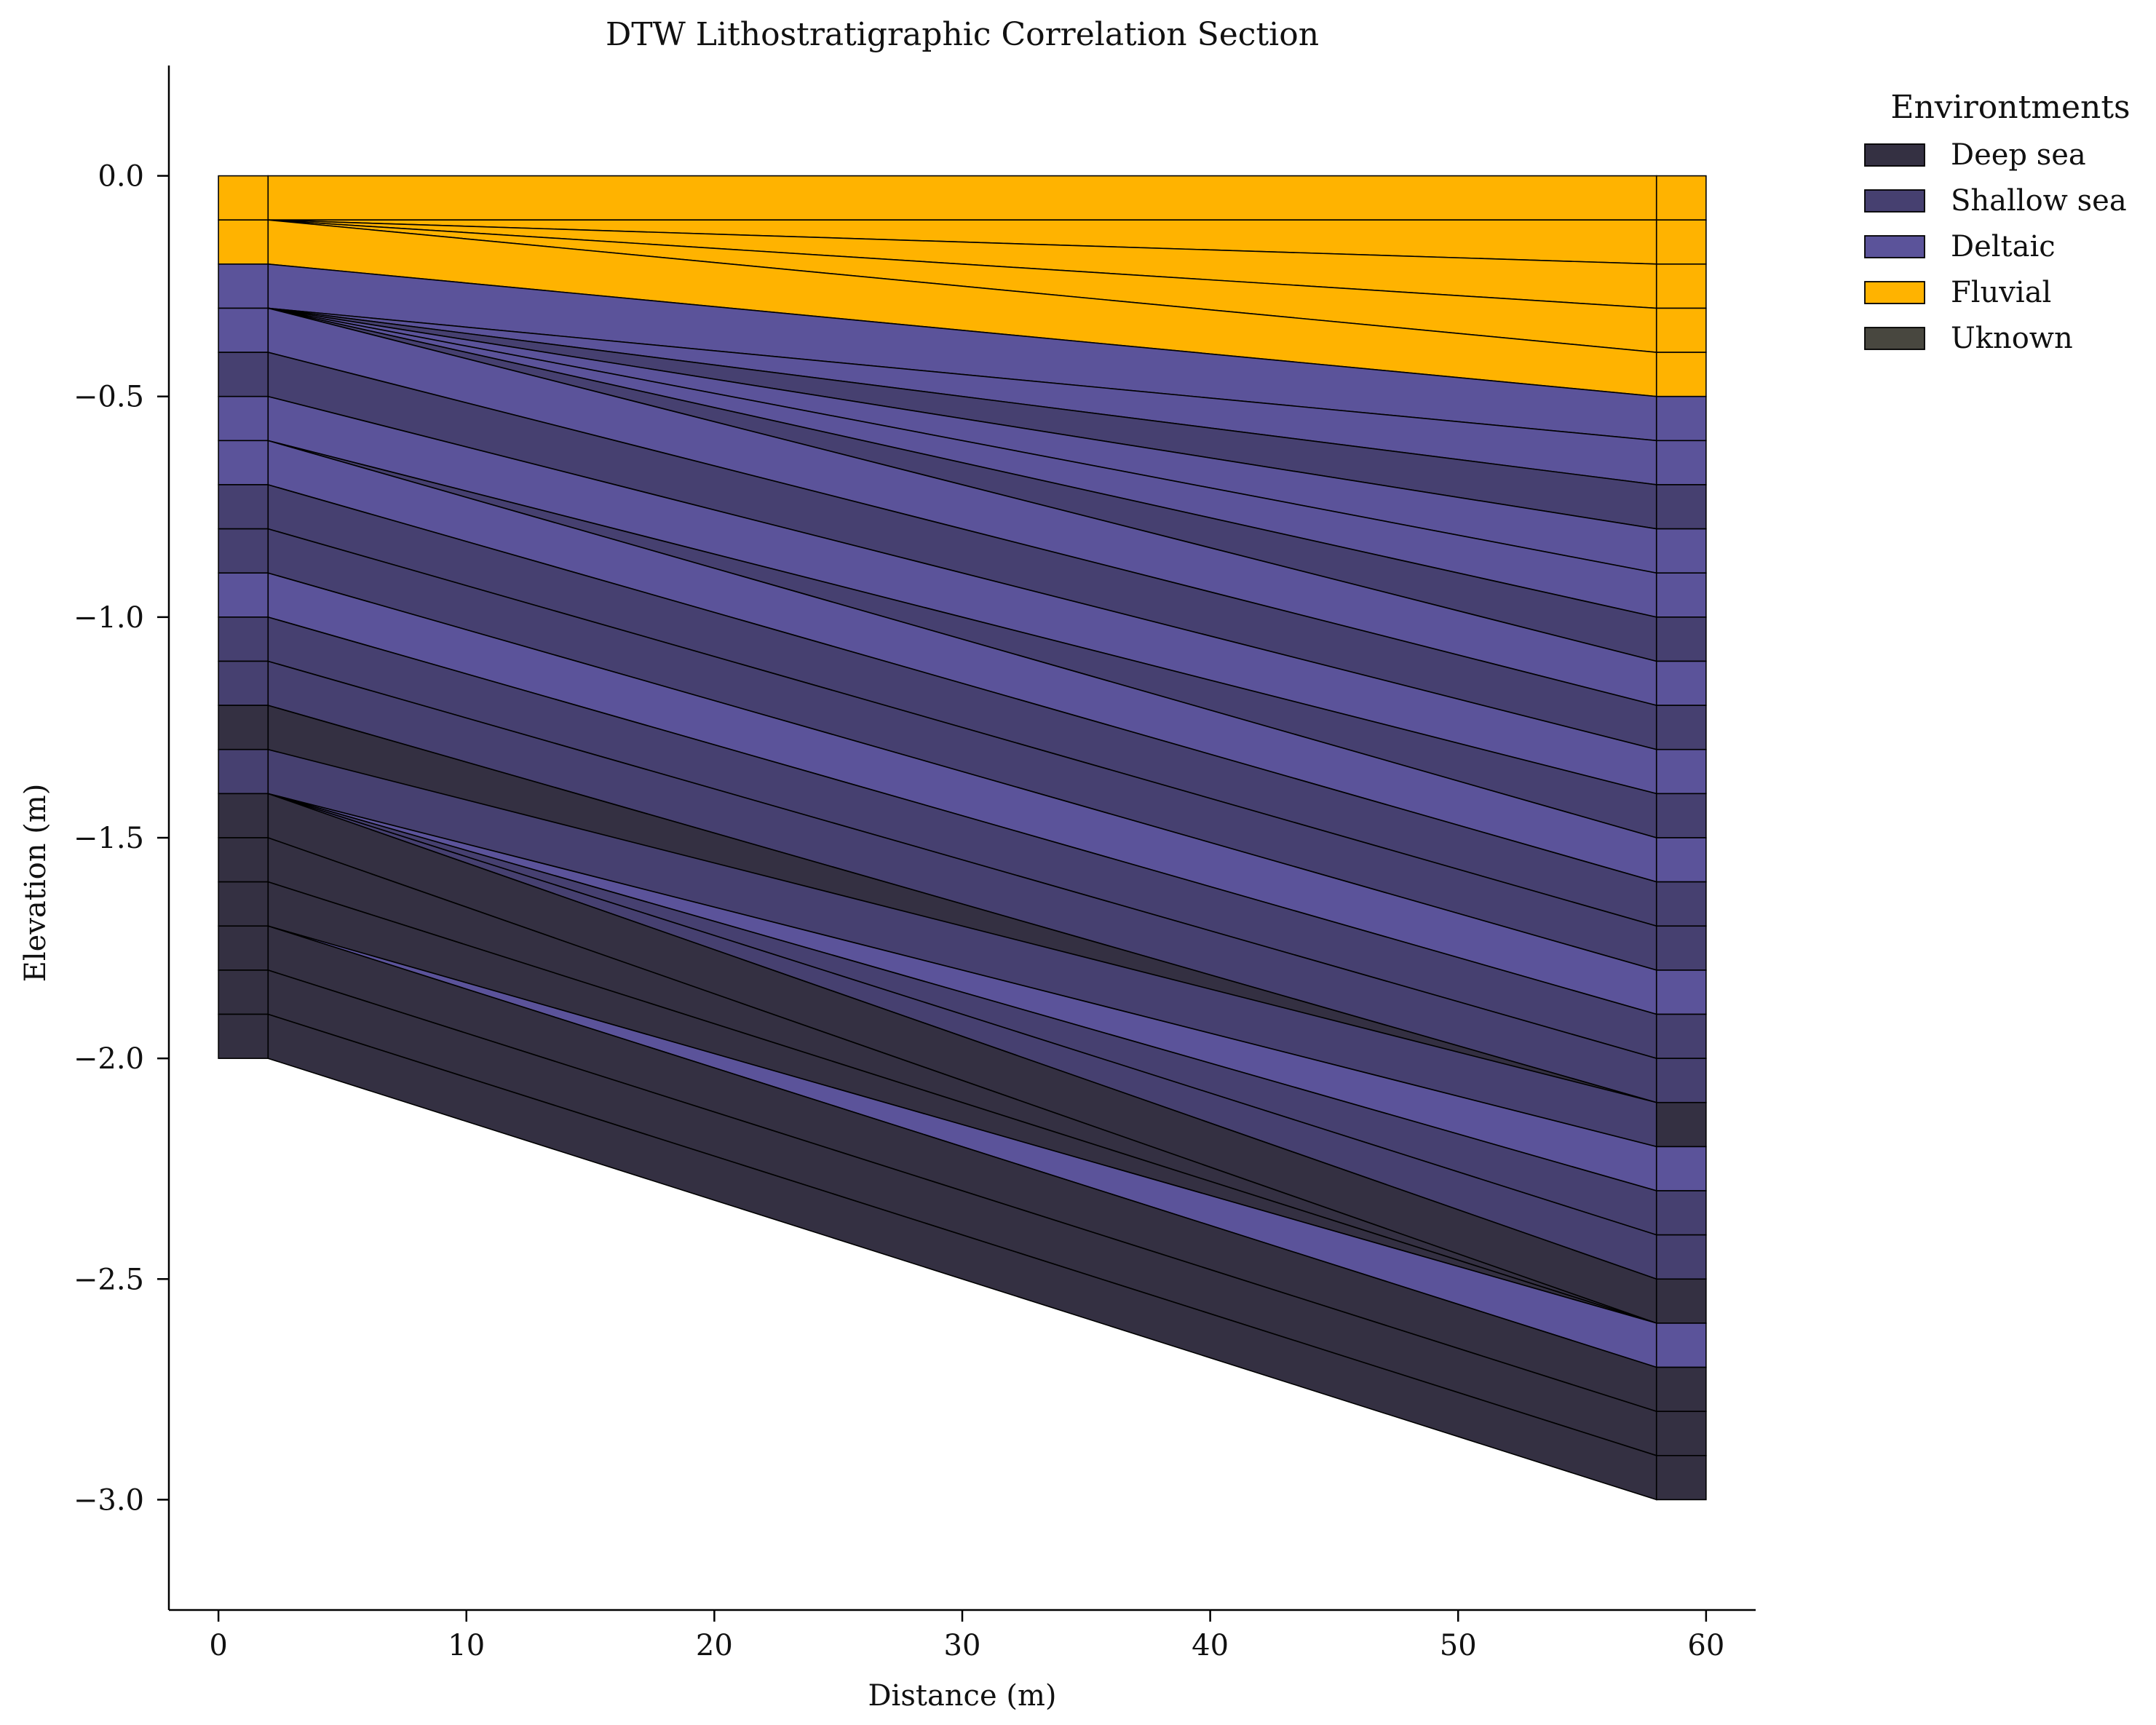 The height and width of the screenshot is (1725, 2156). I want to click on x-tick-label: 50, so click(1458, 1645).